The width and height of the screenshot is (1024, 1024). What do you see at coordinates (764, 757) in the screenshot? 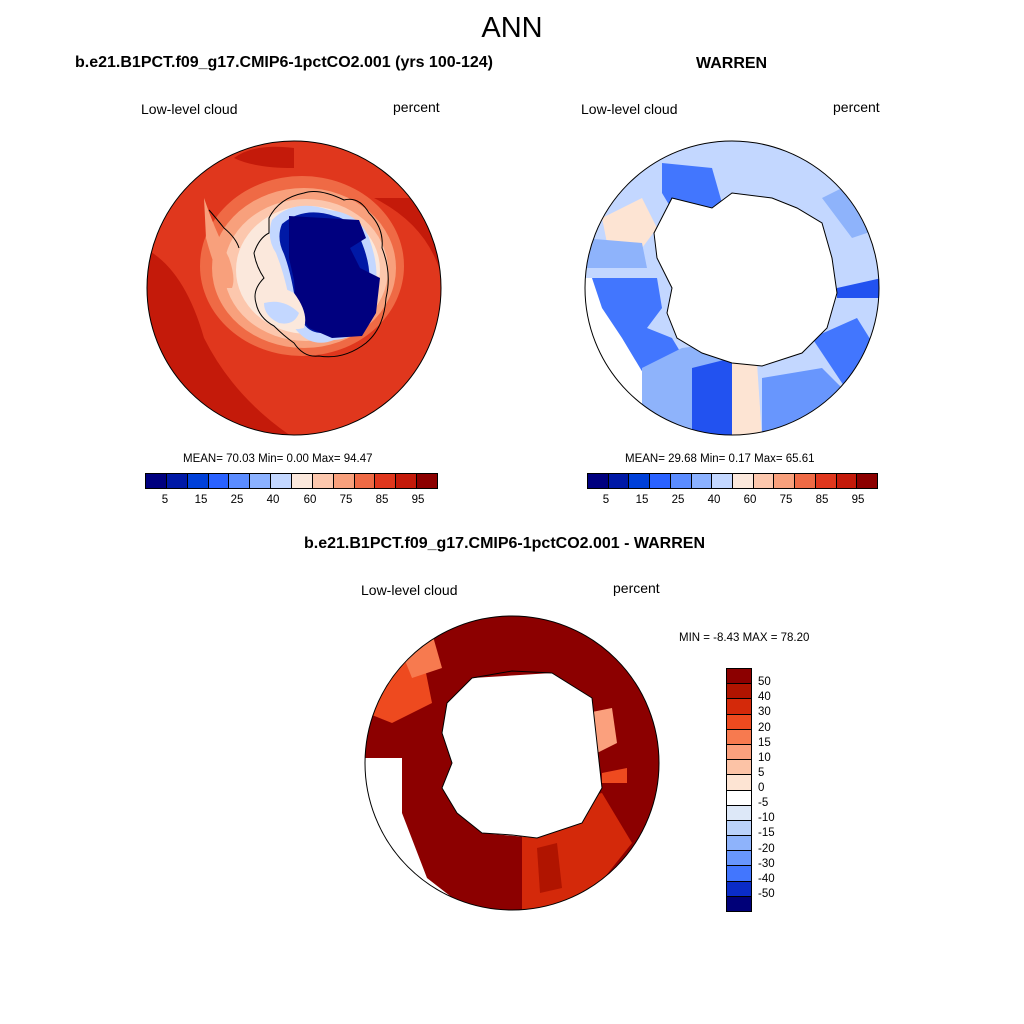
I see `cbar3-tick: 10` at bounding box center [764, 757].